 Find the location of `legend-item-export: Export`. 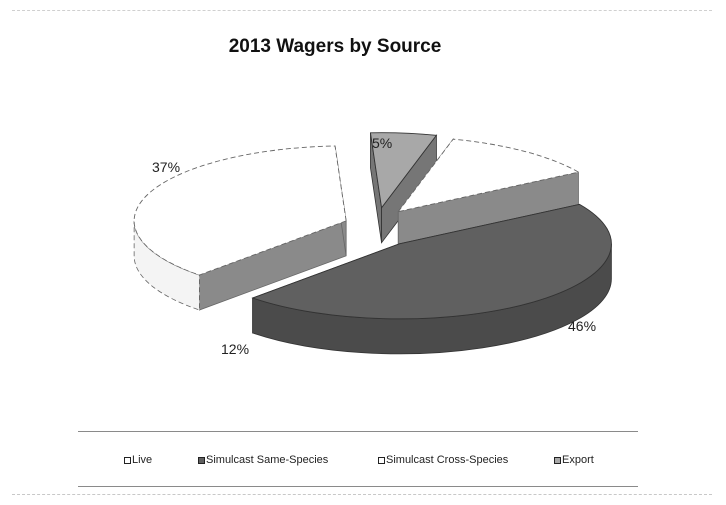

legend-item-export: Export is located at coordinates (574, 460).